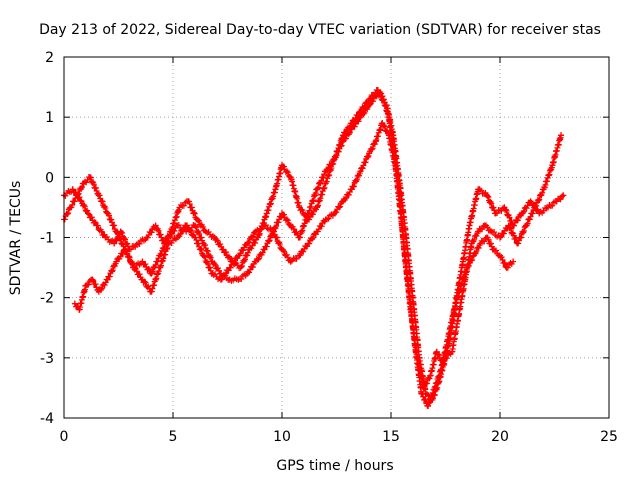 The height and width of the screenshot is (480, 640). What do you see at coordinates (173, 437) in the screenshot?
I see `x-tick-label: 5` at bounding box center [173, 437].